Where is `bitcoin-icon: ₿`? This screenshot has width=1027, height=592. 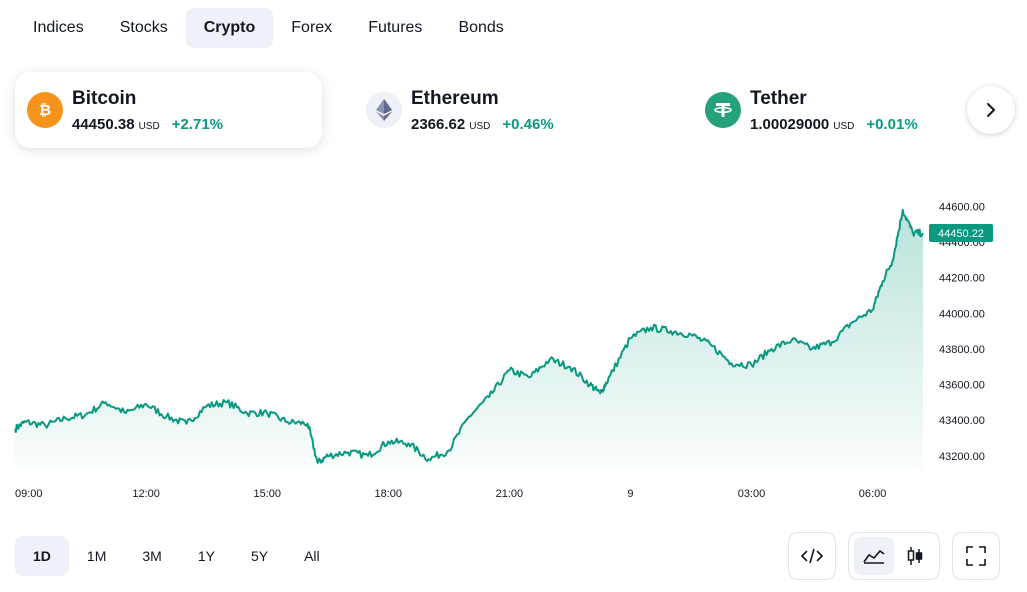 bitcoin-icon: ₿ is located at coordinates (45, 110).